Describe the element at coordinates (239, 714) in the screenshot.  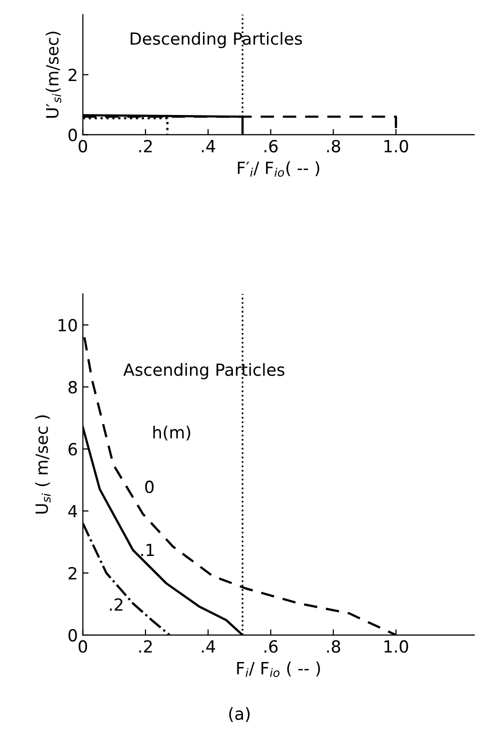
I see `text: (a)` at that location.